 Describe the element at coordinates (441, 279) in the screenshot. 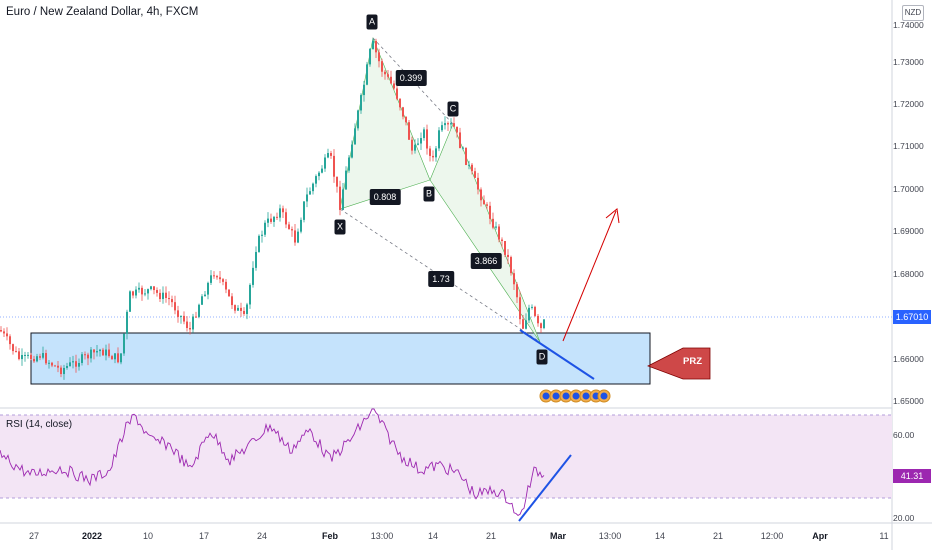

I see `ratio-xd: 1.73` at that location.